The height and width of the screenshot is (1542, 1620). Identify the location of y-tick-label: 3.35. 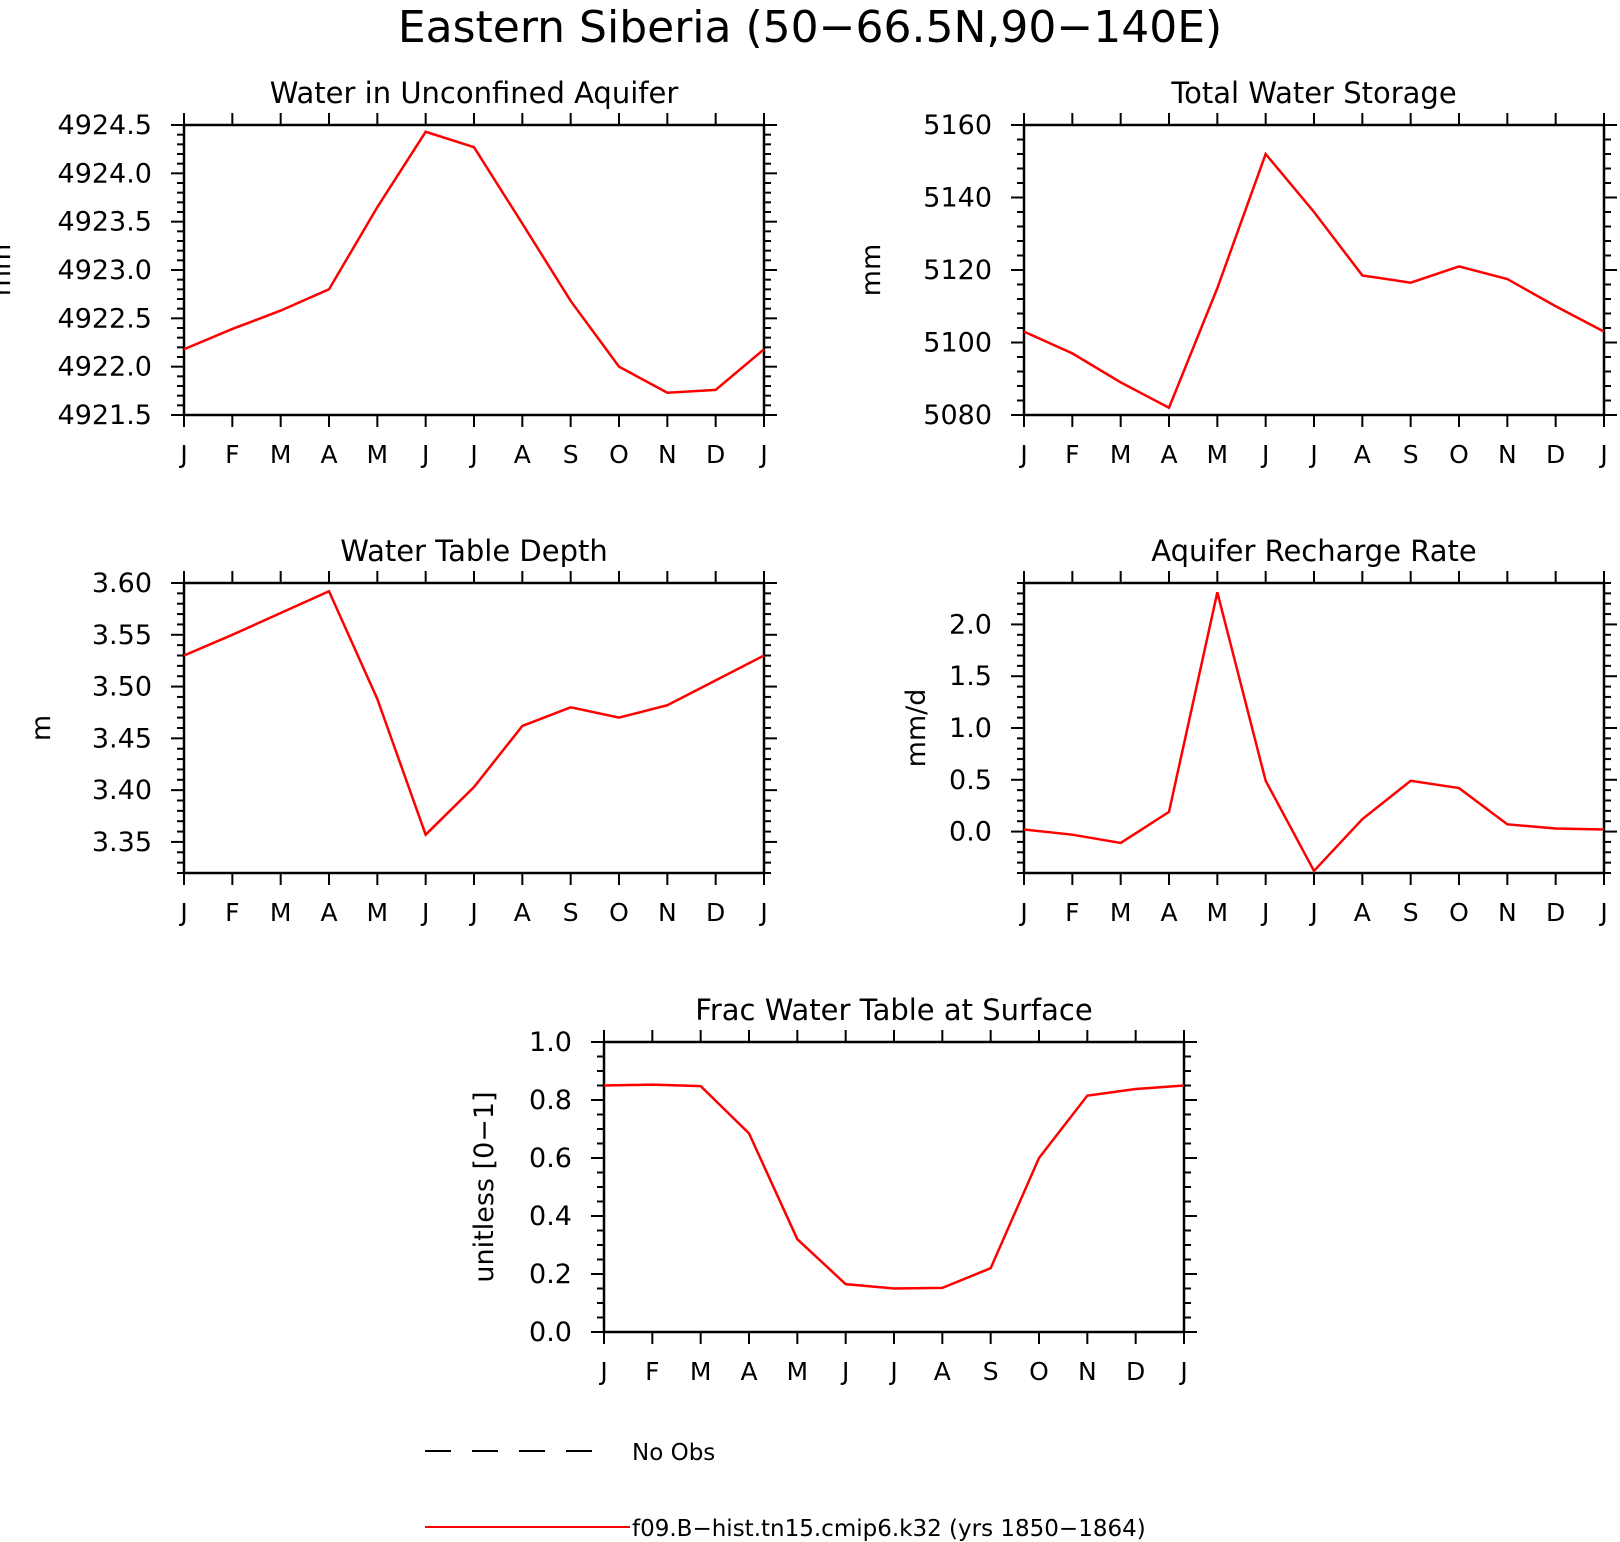
(122, 842).